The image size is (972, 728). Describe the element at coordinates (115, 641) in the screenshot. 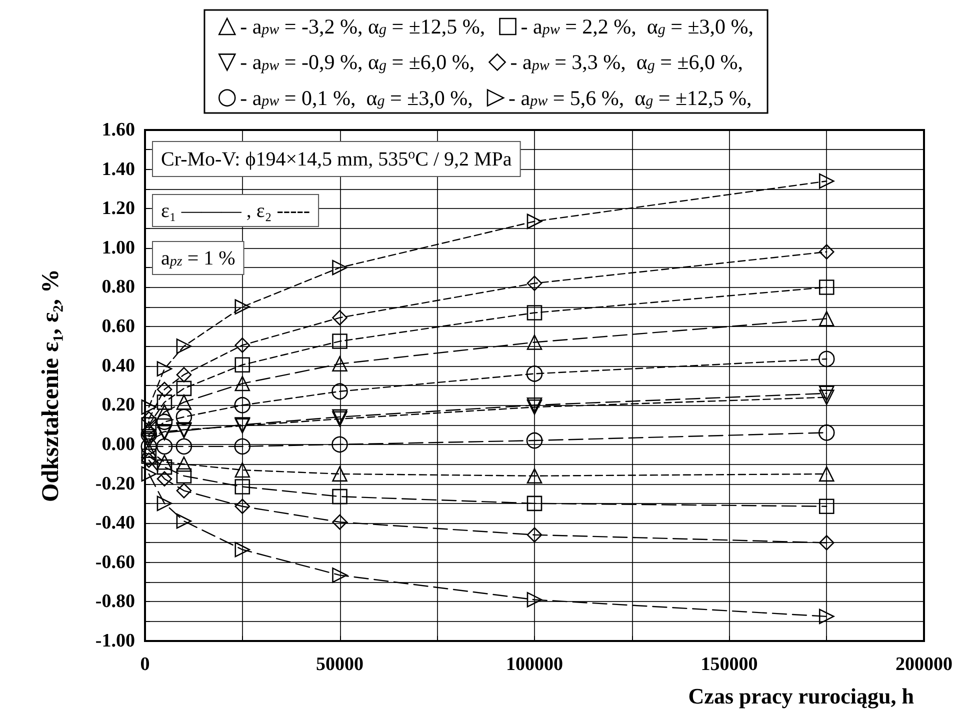

I see `y-tick-label: -1.00` at that location.